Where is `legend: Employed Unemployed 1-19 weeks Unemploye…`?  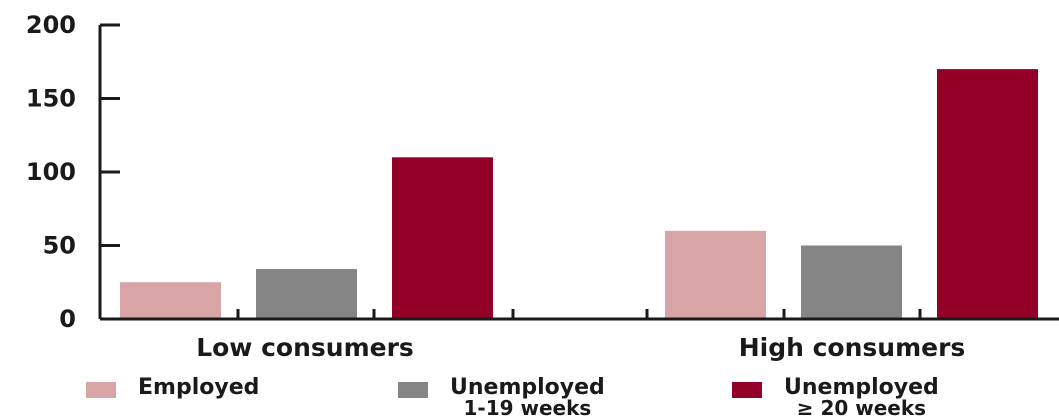
legend: Employed Unemployed 1-19 weeks Unemploye… is located at coordinates (529, 397).